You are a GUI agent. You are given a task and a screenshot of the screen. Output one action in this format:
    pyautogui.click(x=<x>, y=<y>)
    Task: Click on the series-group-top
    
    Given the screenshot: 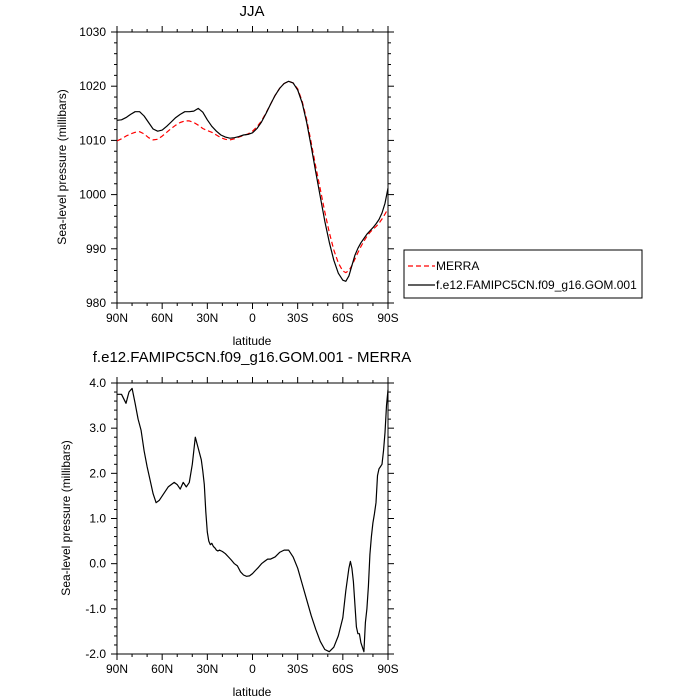 What is the action you would take?
    pyautogui.click(x=252, y=181)
    